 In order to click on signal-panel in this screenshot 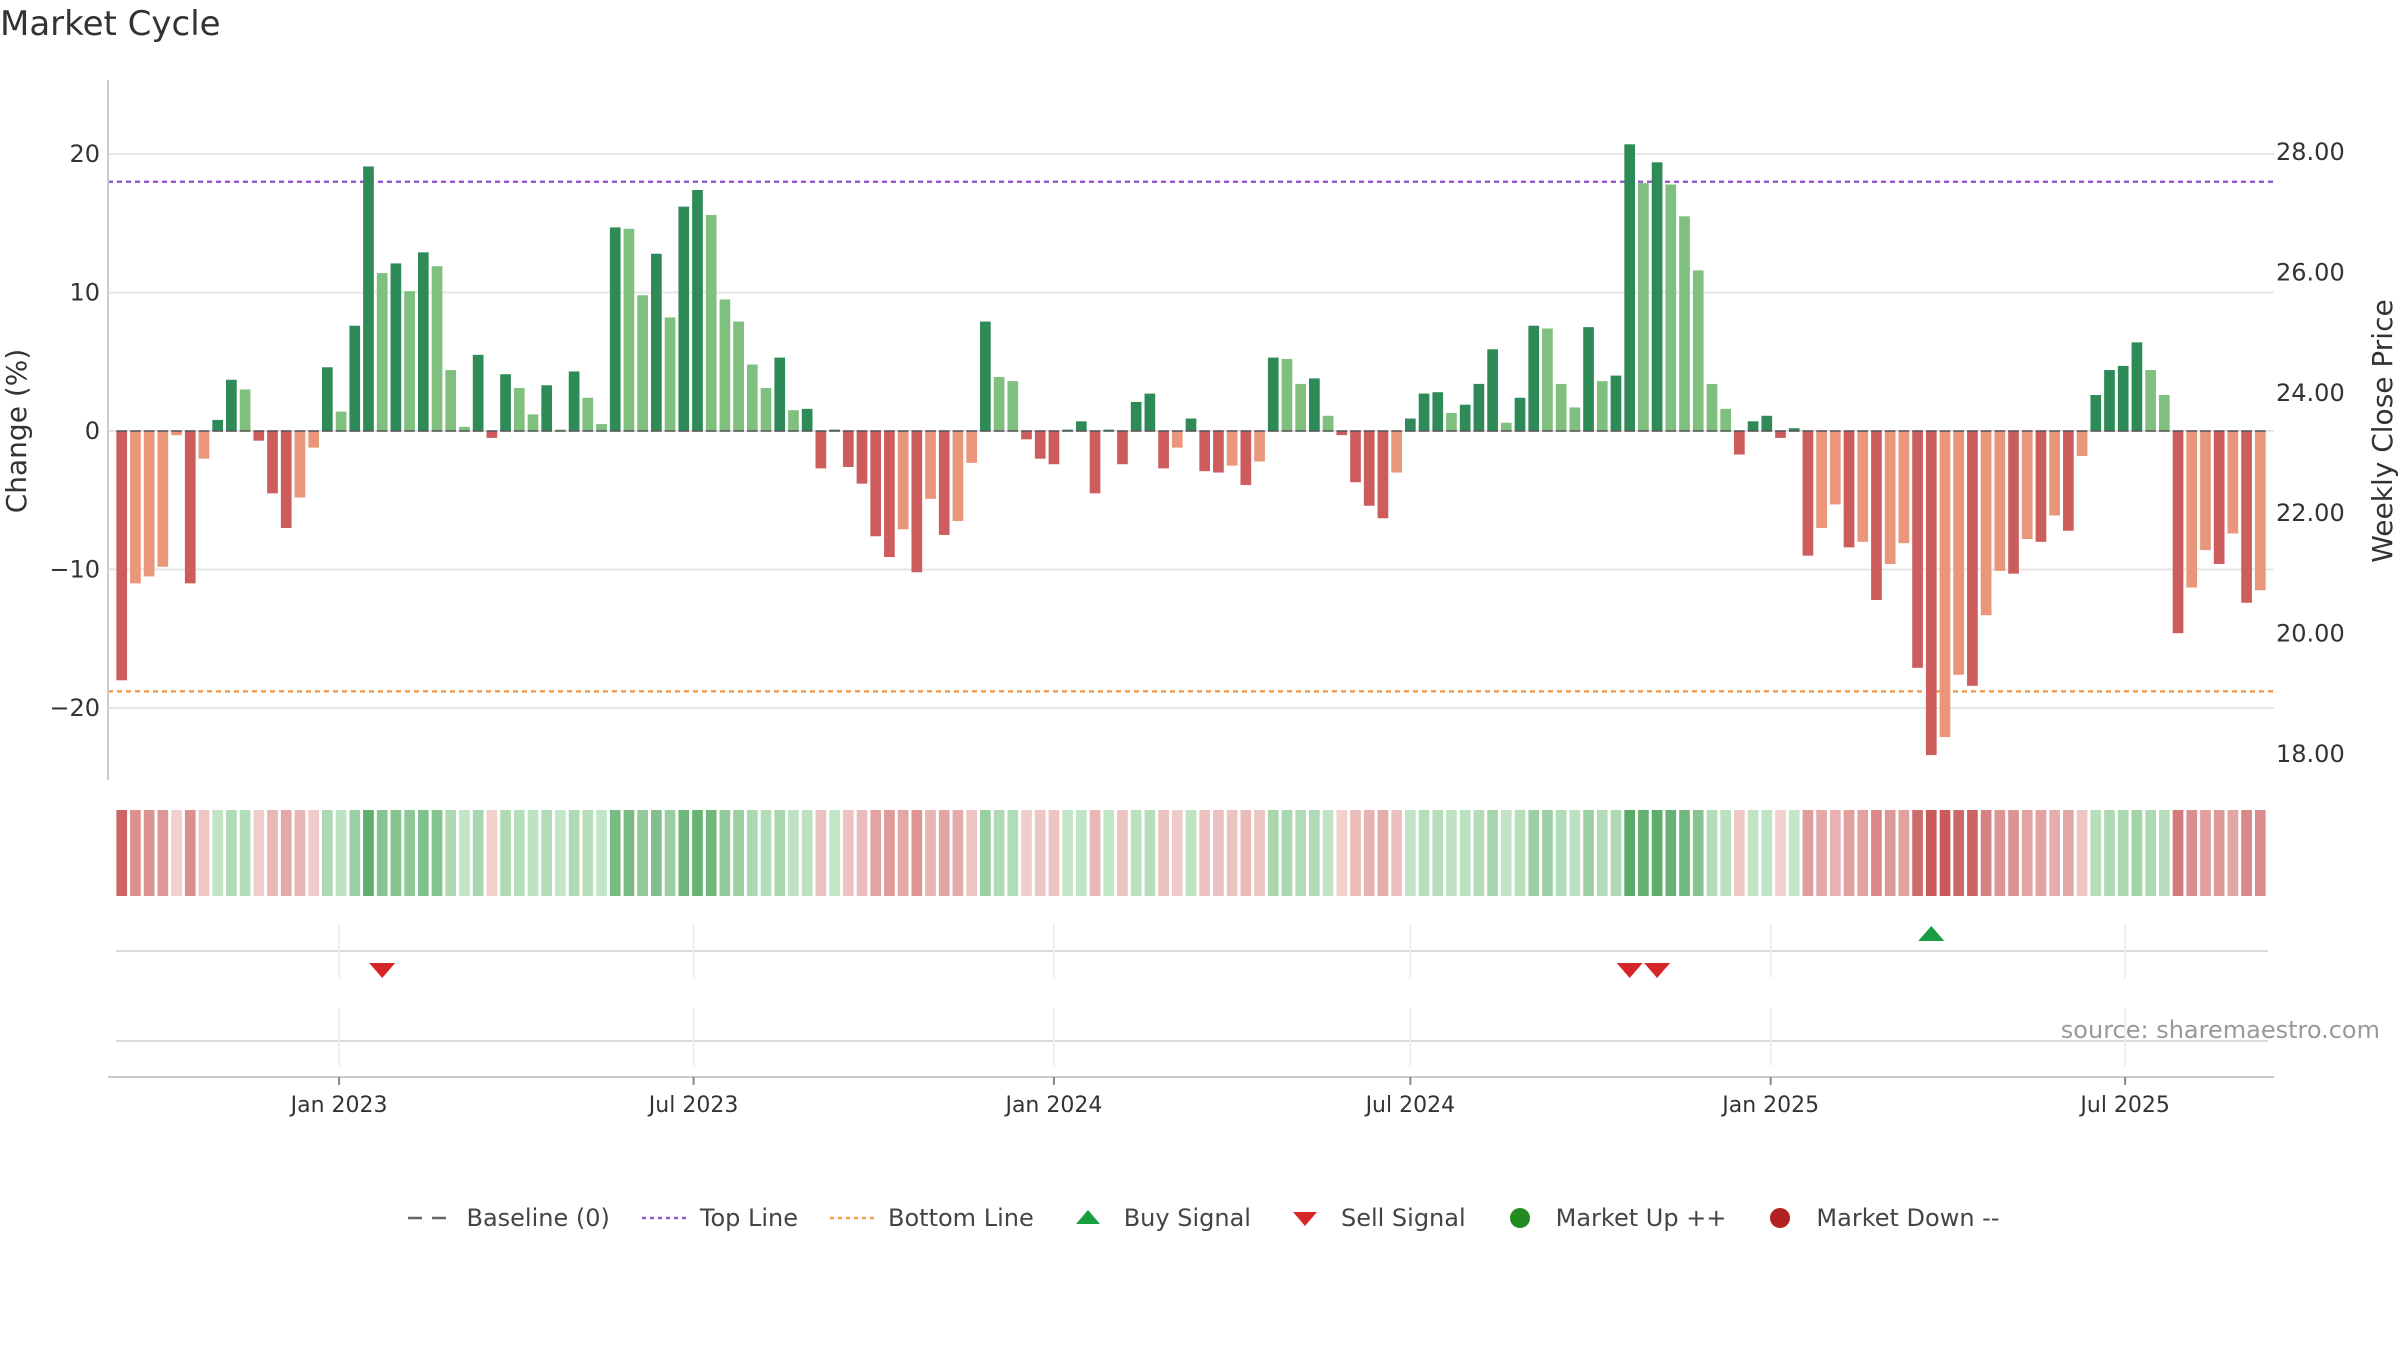, I will do `click(1192, 995)`.